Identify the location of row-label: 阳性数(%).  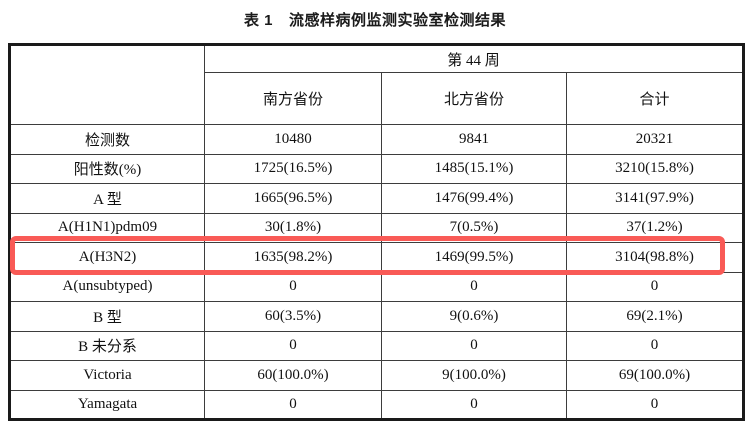
(107, 168).